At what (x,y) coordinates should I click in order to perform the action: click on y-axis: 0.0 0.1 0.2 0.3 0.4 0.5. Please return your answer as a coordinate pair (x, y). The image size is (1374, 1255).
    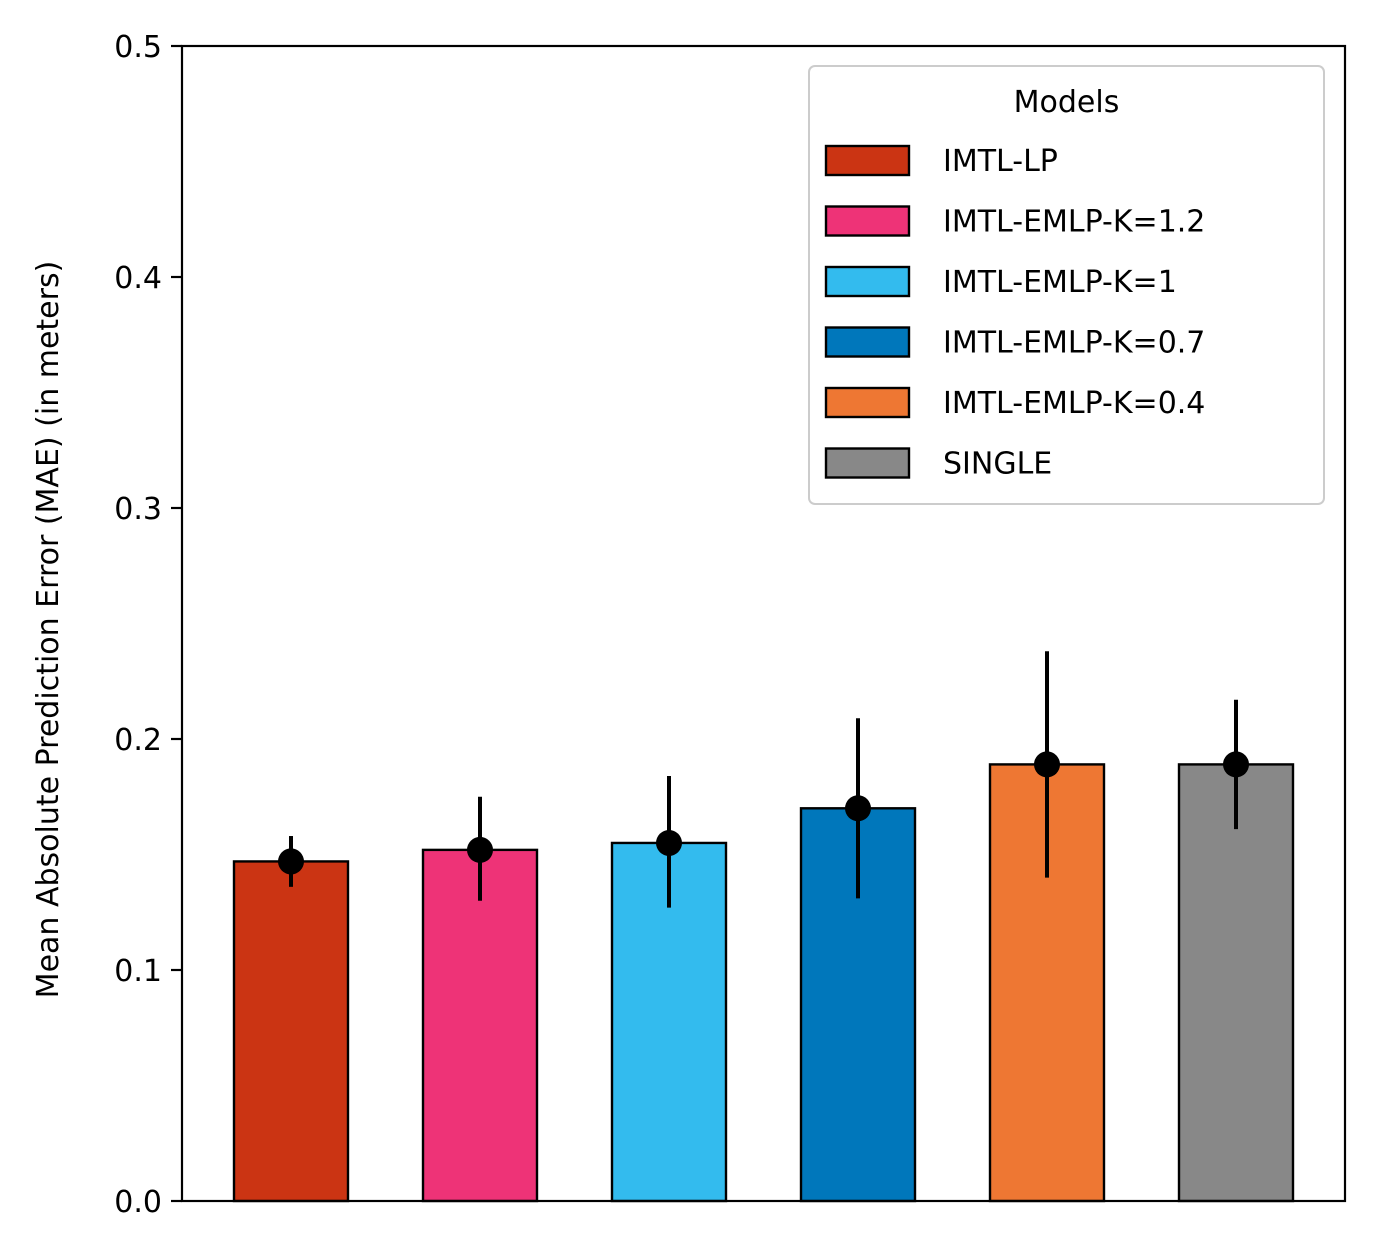
    Looking at the image, I should click on (148, 625).